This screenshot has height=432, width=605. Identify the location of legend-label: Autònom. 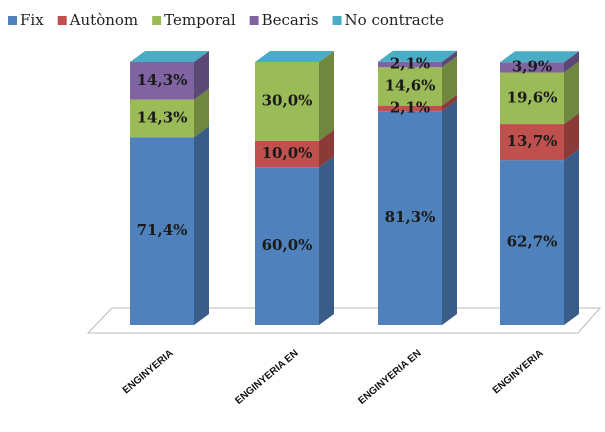
(103, 20).